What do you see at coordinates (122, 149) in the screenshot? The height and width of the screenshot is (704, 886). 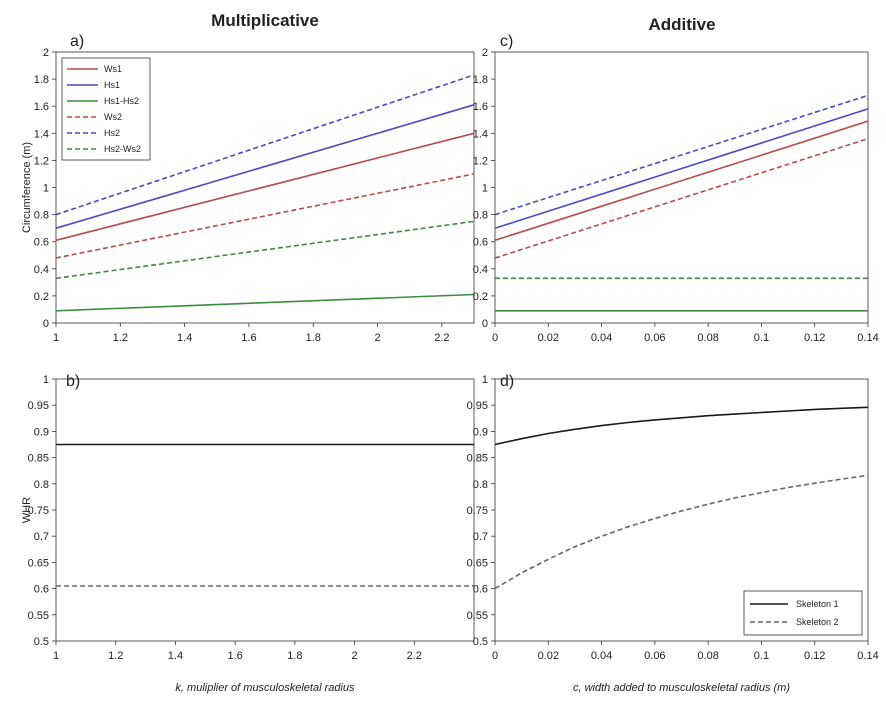 I see `legend-entry: Hs2-Ws2` at bounding box center [122, 149].